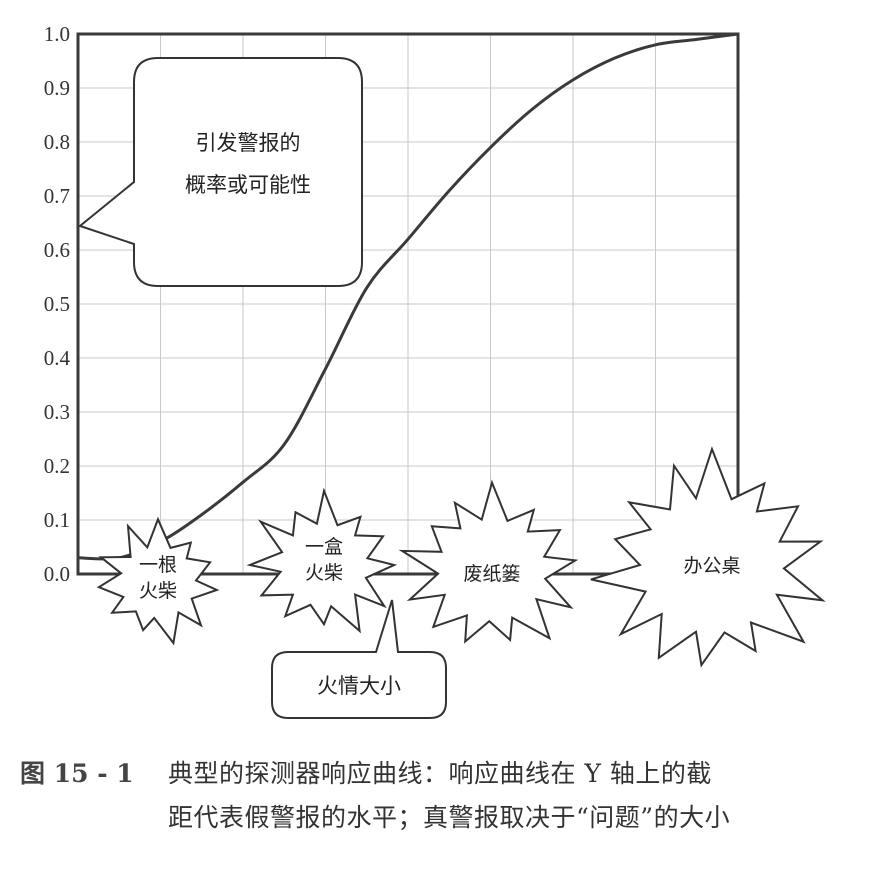 The image size is (880, 877). I want to click on burst-match-box-line-1: 一盒, so click(324, 547).